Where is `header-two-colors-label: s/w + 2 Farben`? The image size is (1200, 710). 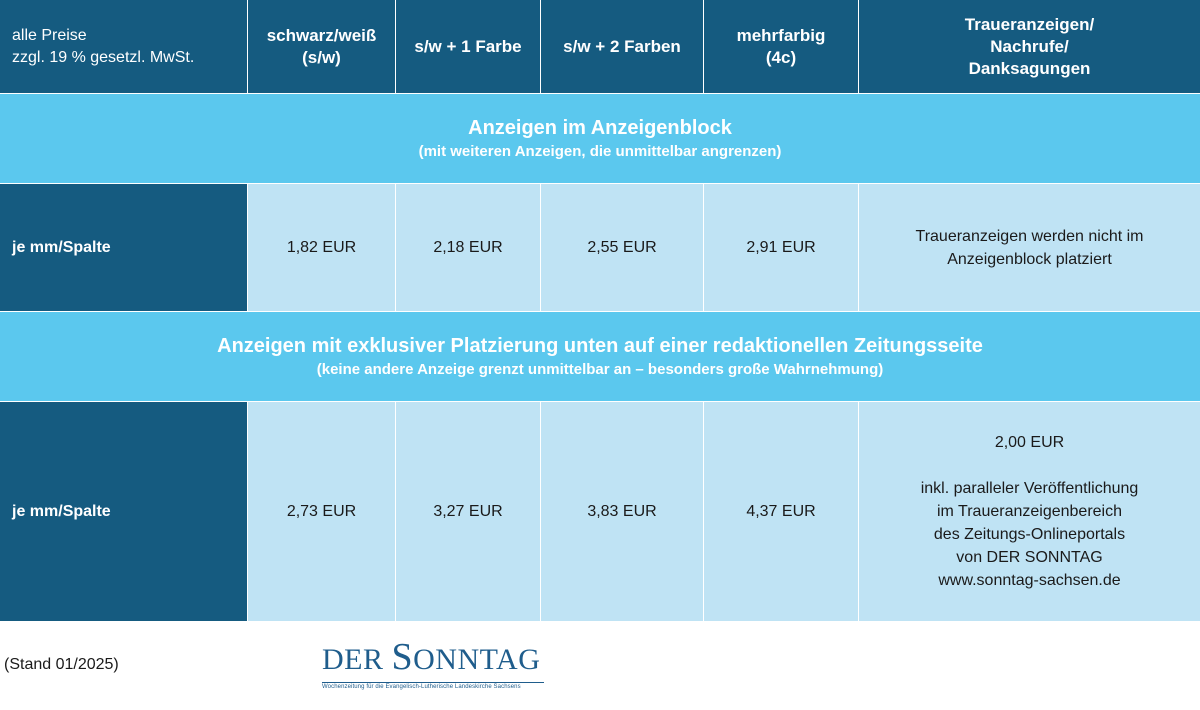
header-two-colors-label: s/w + 2 Farben is located at coordinates (622, 46).